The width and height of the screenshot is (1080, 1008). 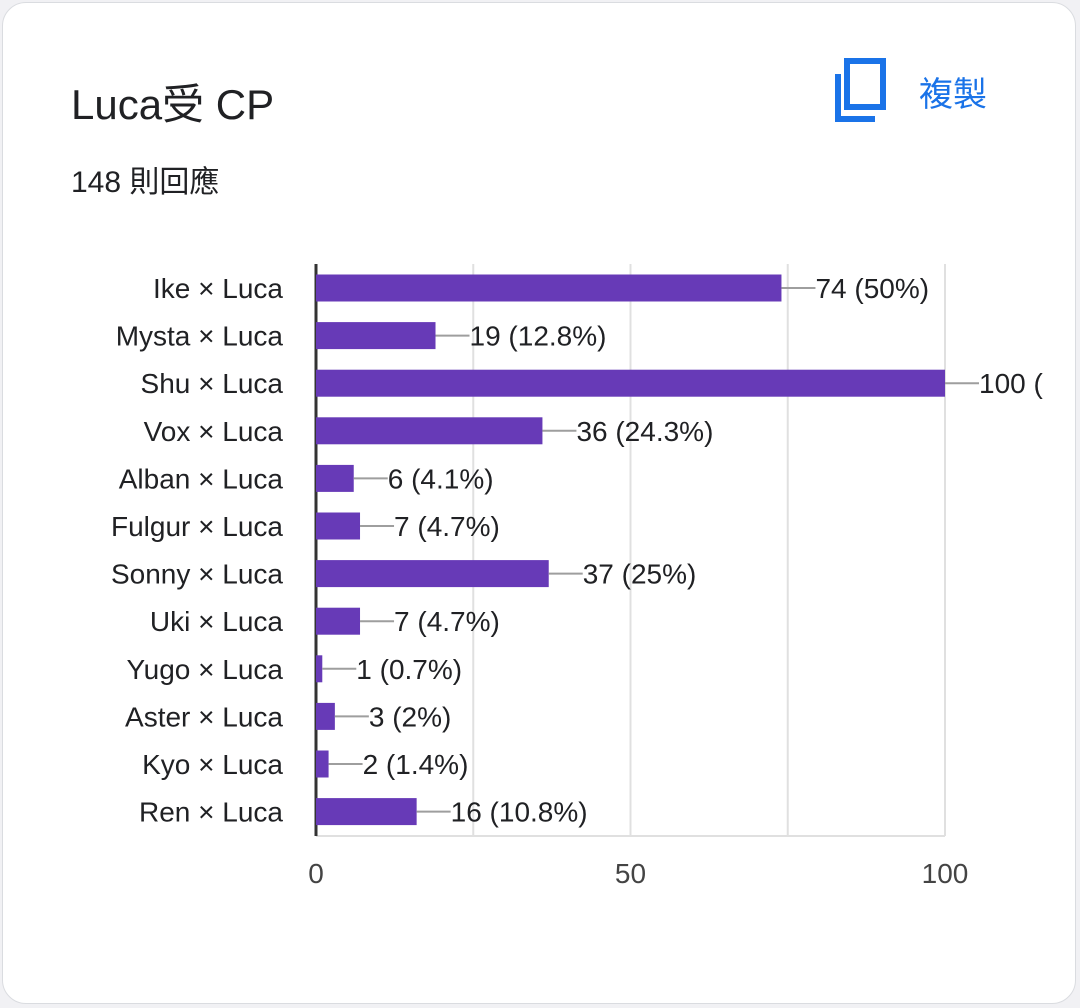 What do you see at coordinates (910, 91) in the screenshot?
I see `copy-button: 複製` at bounding box center [910, 91].